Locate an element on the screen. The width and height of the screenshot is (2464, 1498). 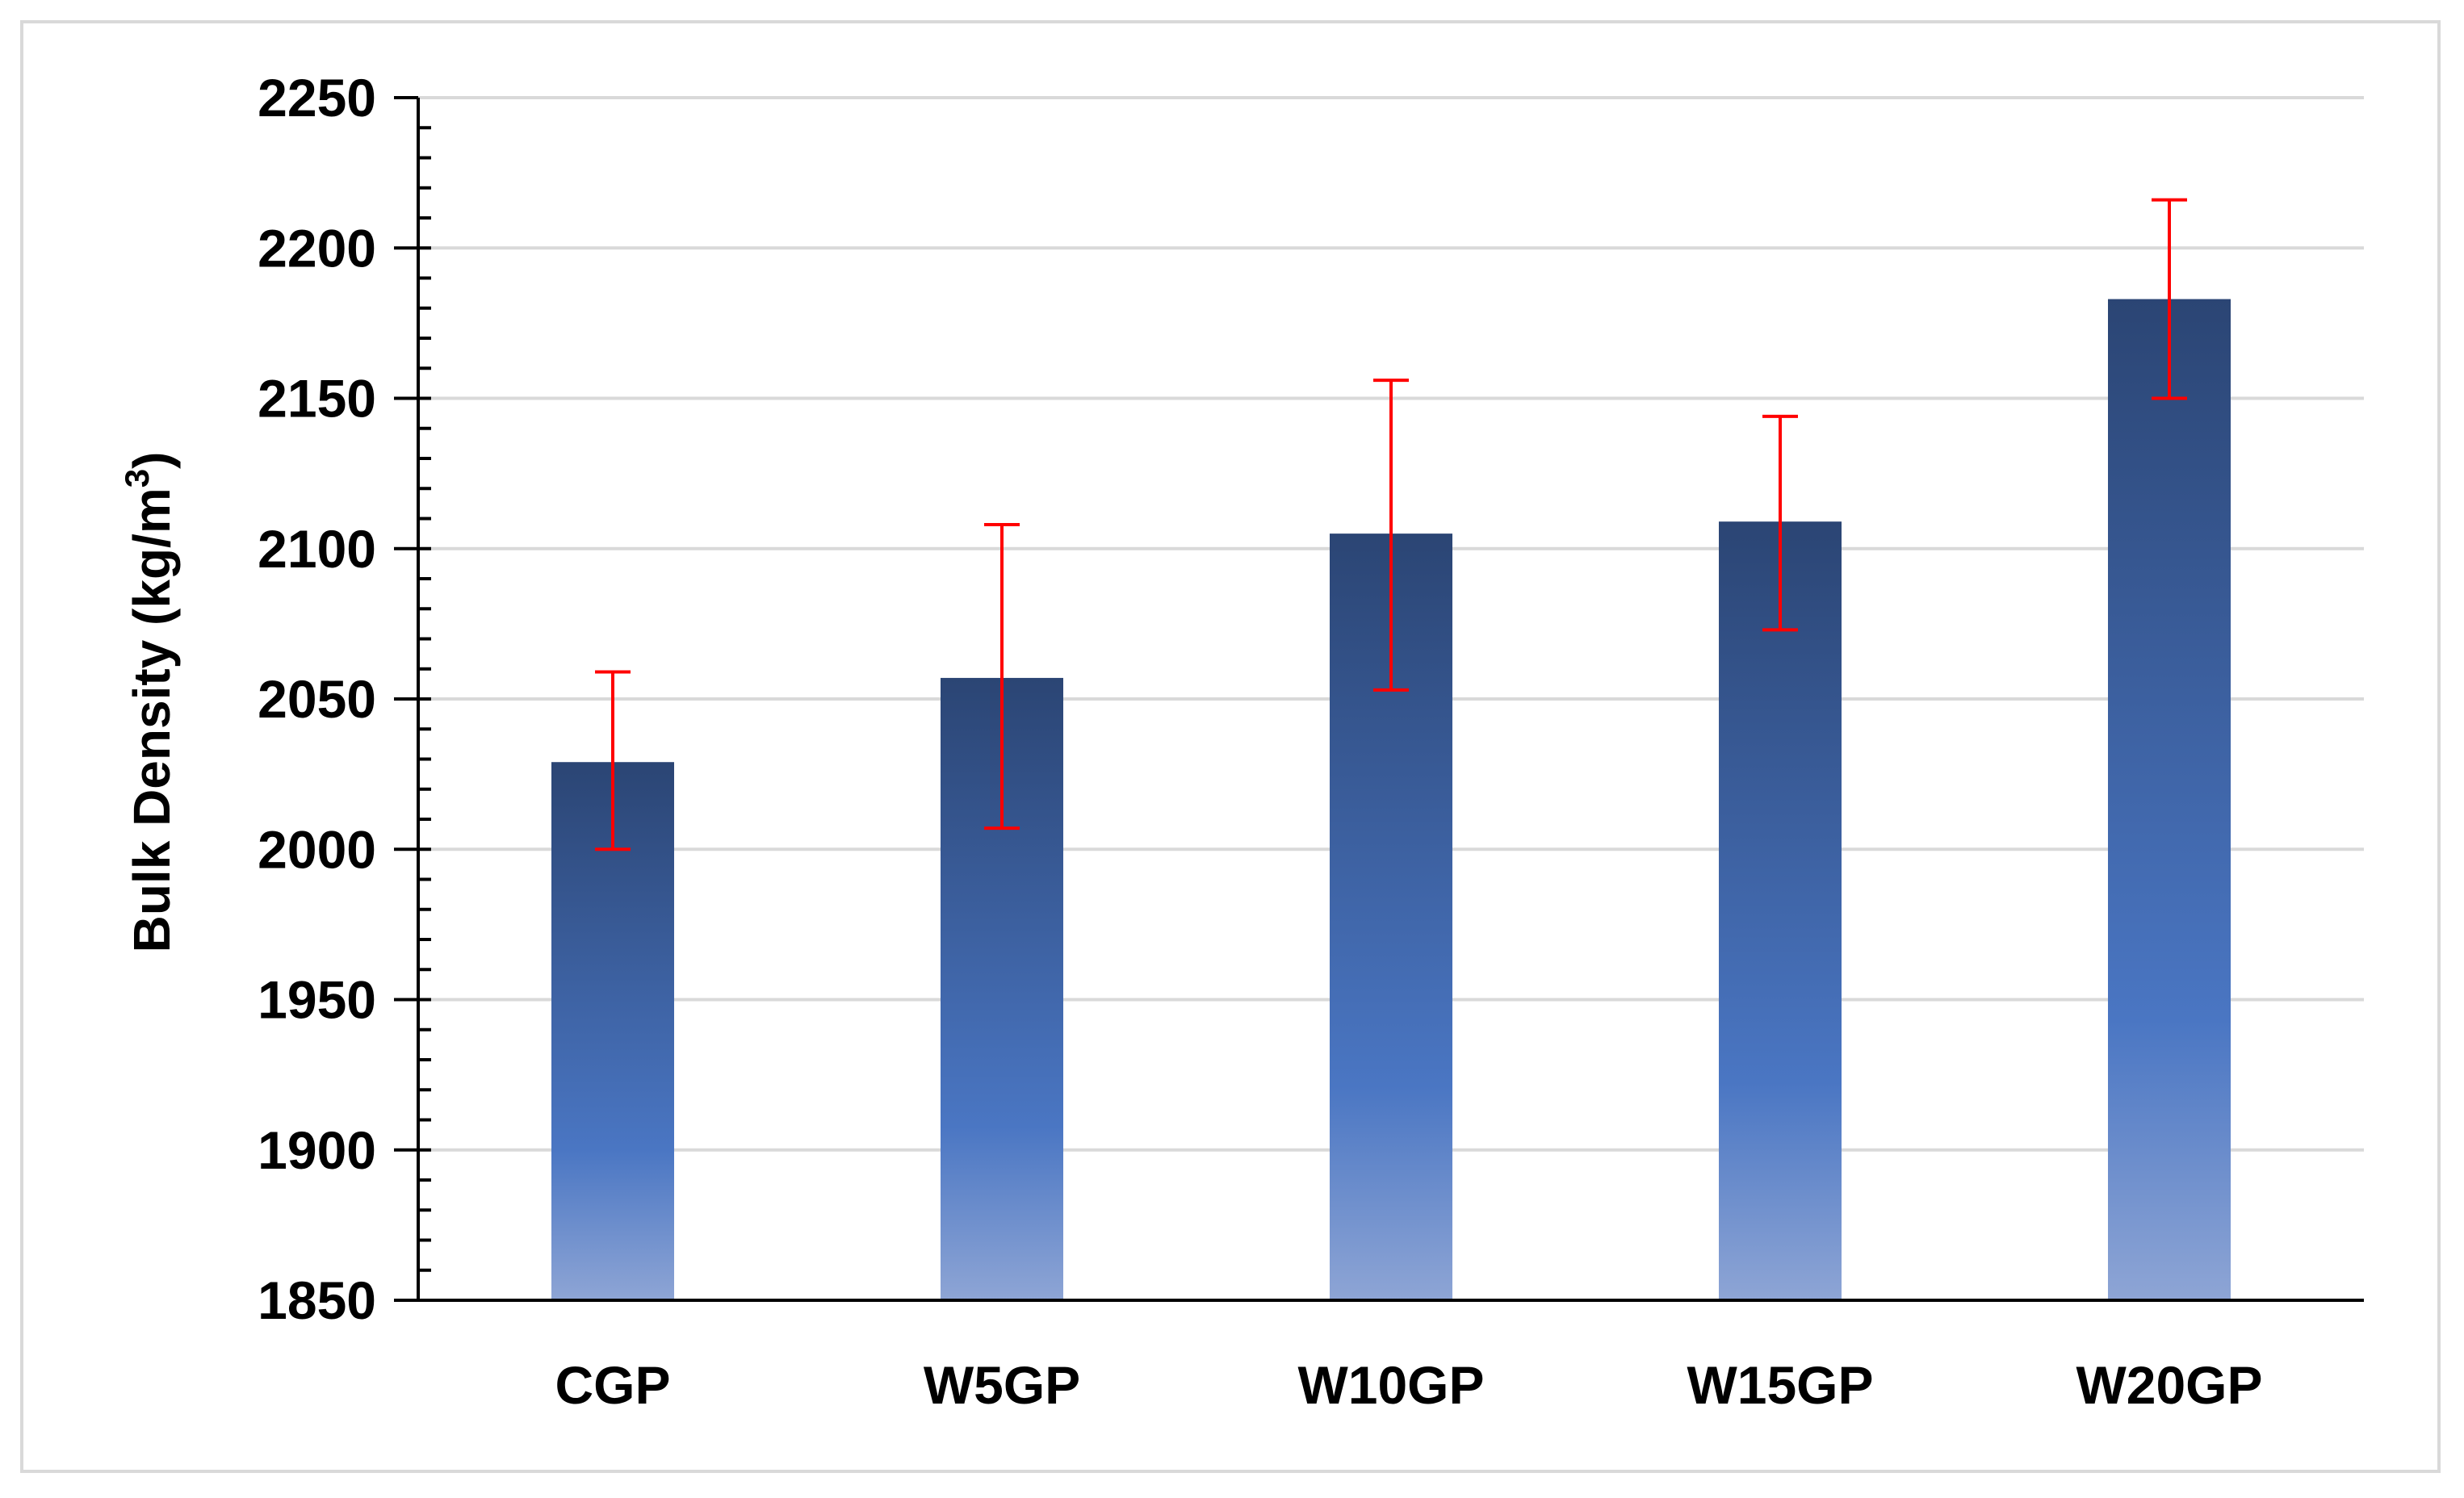
y-tick-label: 2250 is located at coordinates (317, 98).